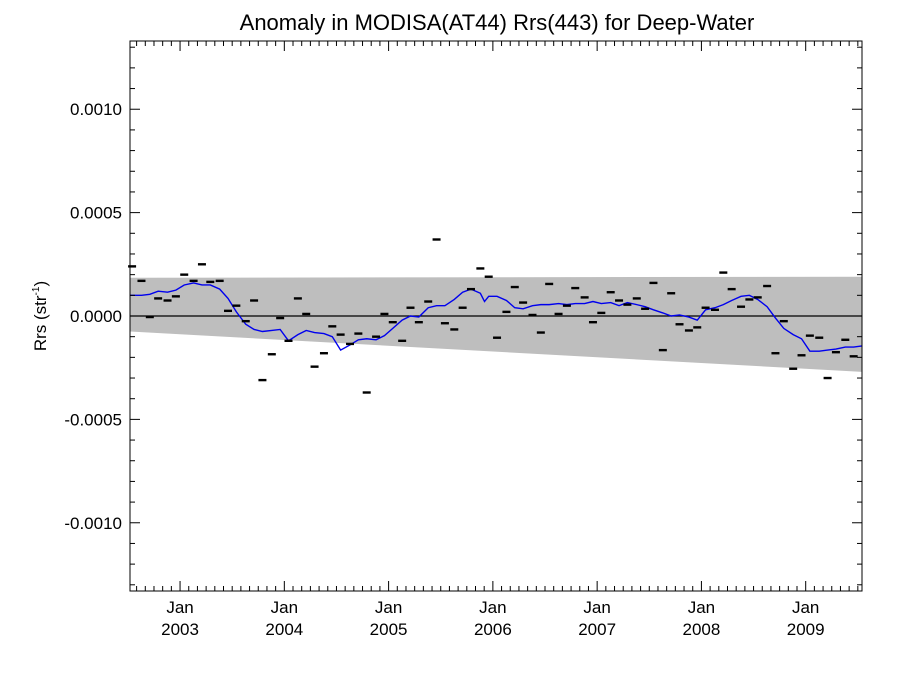 This screenshot has width=900, height=675. What do you see at coordinates (93, 523) in the screenshot?
I see `y-tick-label: -0.0010` at bounding box center [93, 523].